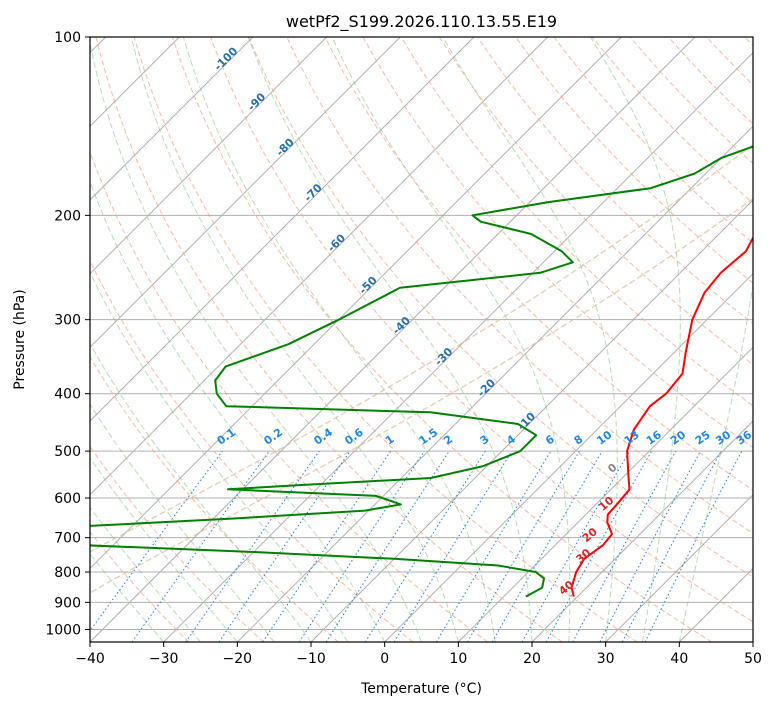 This screenshot has height=708, width=775. I want to click on y-tick-label: 700, so click(67, 539).